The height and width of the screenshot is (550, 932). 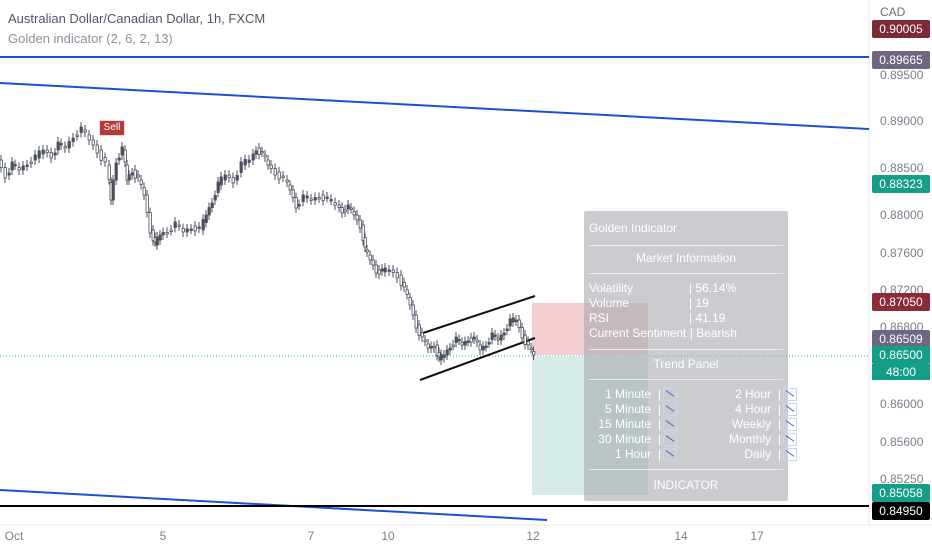 What do you see at coordinates (751, 394) in the screenshot?
I see `trend-cell: 2 Hour |` at bounding box center [751, 394].